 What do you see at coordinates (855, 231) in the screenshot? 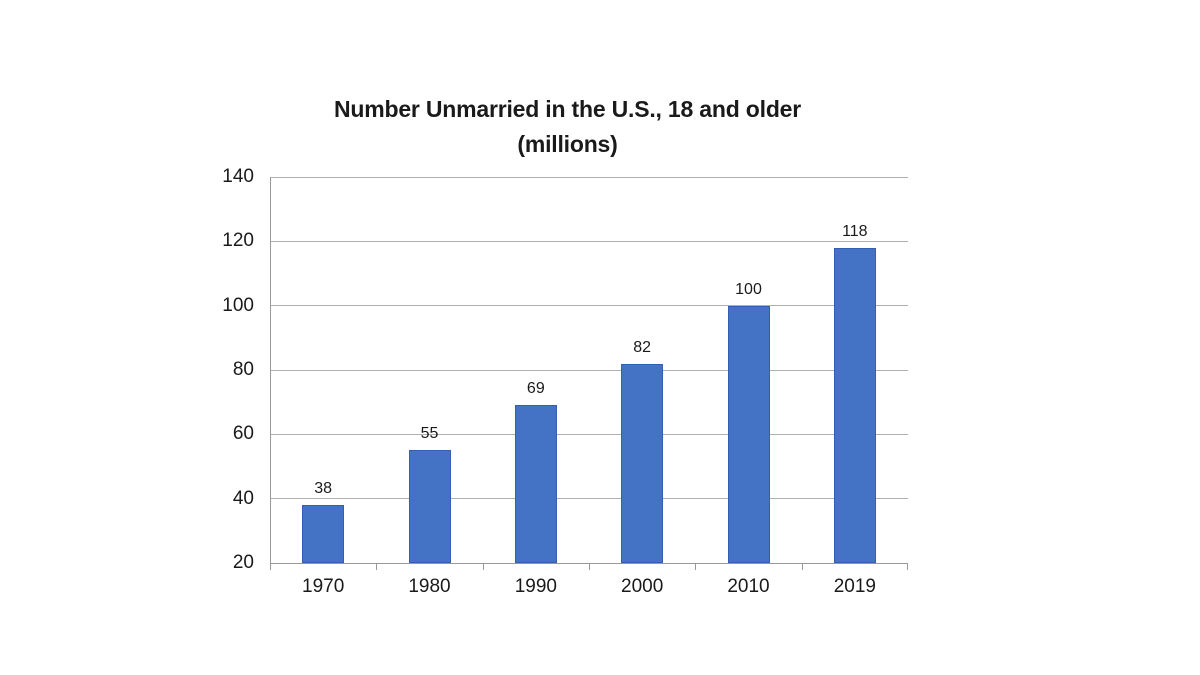
I see `bar-value-label: 118` at bounding box center [855, 231].